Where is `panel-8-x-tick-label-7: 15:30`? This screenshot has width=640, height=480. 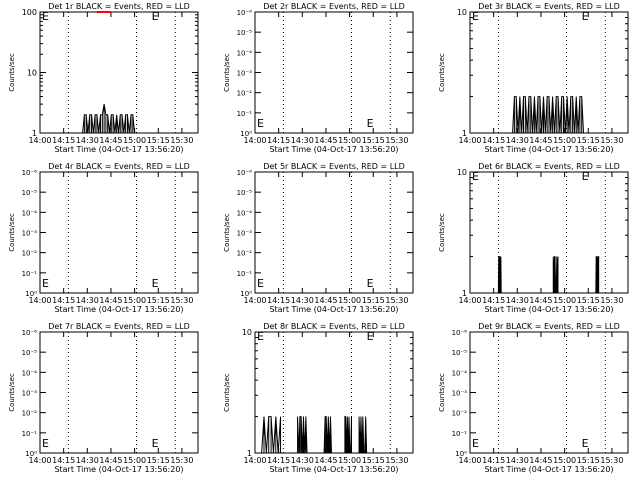
panel-8-x-tick-label-7: 15:30 is located at coordinates (396, 460).